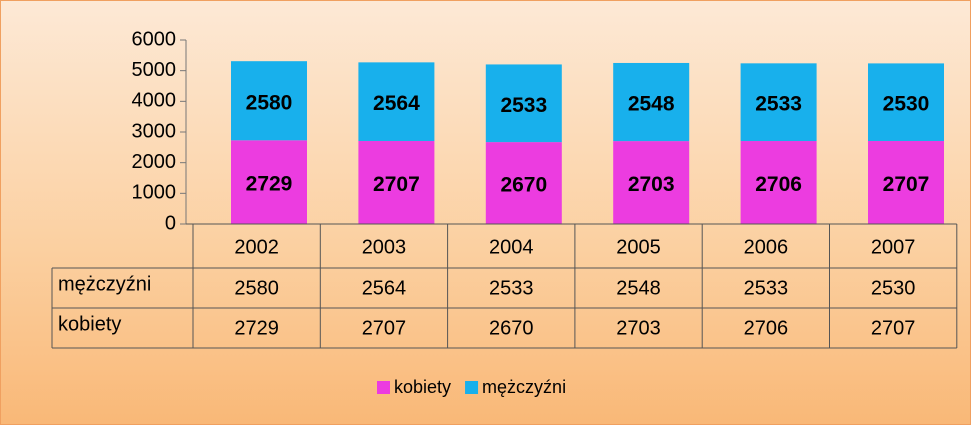 The width and height of the screenshot is (971, 425). Describe the element at coordinates (523, 185) in the screenshot. I see `data-label: 2670` at that location.